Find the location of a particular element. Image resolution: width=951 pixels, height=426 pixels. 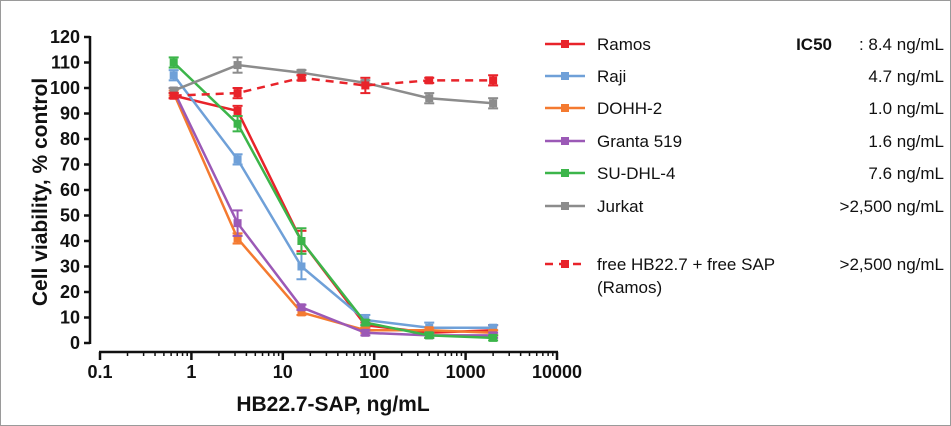

series-free-hb22-7-free-sap is located at coordinates (333, 86).